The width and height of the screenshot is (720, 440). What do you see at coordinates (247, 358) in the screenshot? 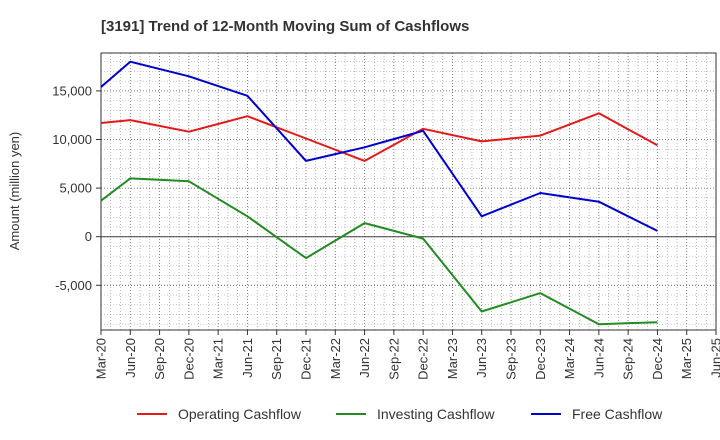
I see `x-tick-label: Jun-21` at bounding box center [247, 358].